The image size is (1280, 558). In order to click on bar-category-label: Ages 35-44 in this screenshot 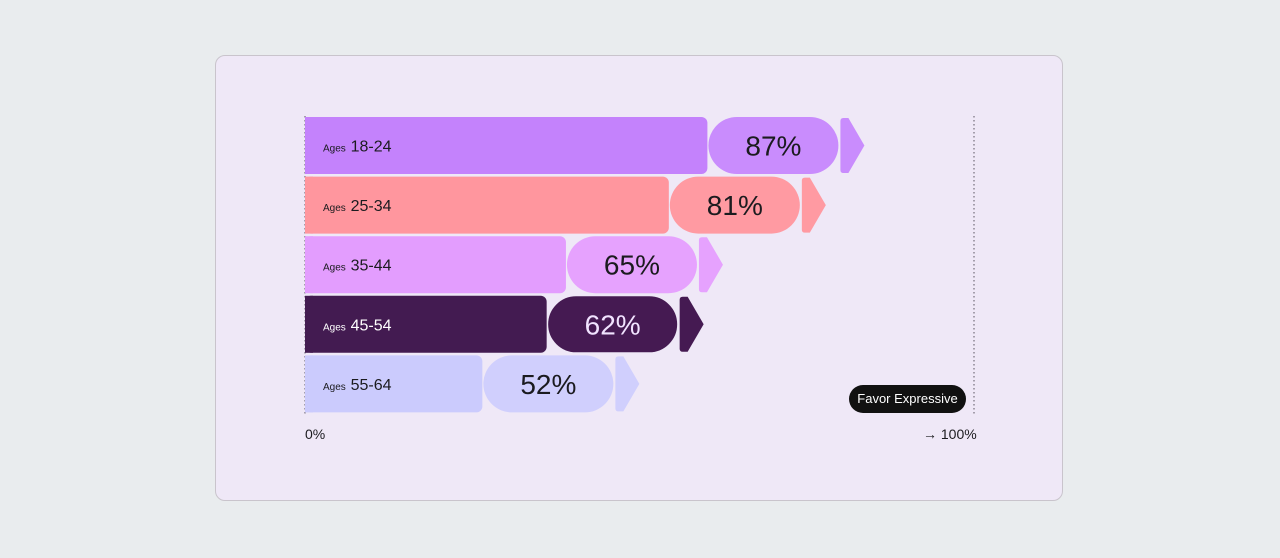, I will do `click(357, 266)`.